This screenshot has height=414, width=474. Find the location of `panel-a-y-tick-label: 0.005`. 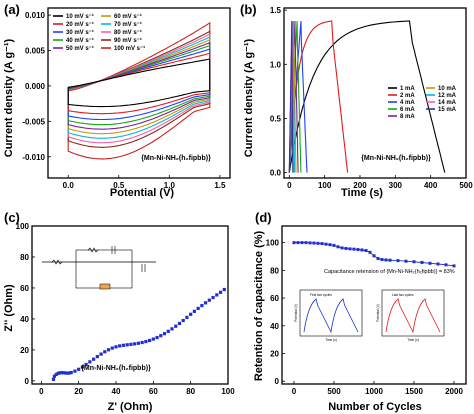

panel-a-y-tick-label: 0.005 is located at coordinates (35, 51).